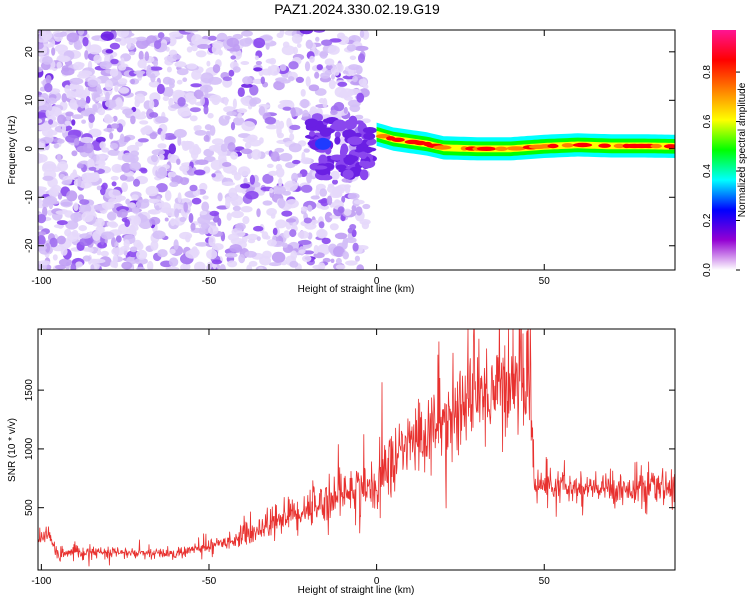 The width and height of the screenshot is (750, 600). What do you see at coordinates (209, 281) in the screenshot?
I see `heatmap-x-tick-label: -50` at bounding box center [209, 281].